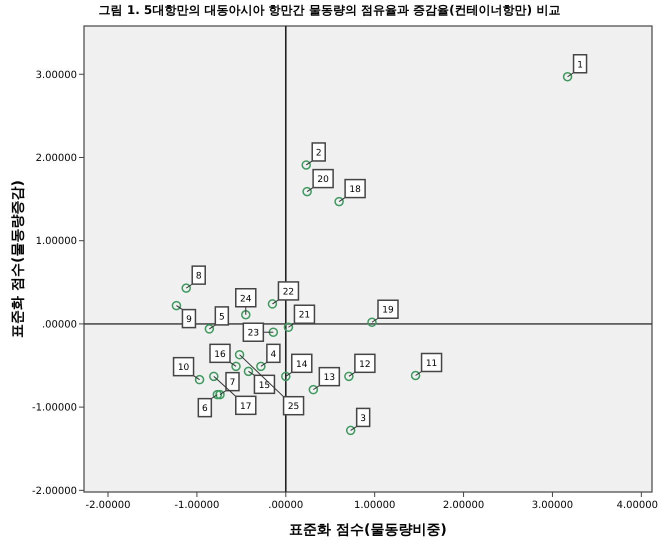 The image size is (659, 548). What do you see at coordinates (205, 409) in the screenshot?
I see `annotation: 6` at bounding box center [205, 409].